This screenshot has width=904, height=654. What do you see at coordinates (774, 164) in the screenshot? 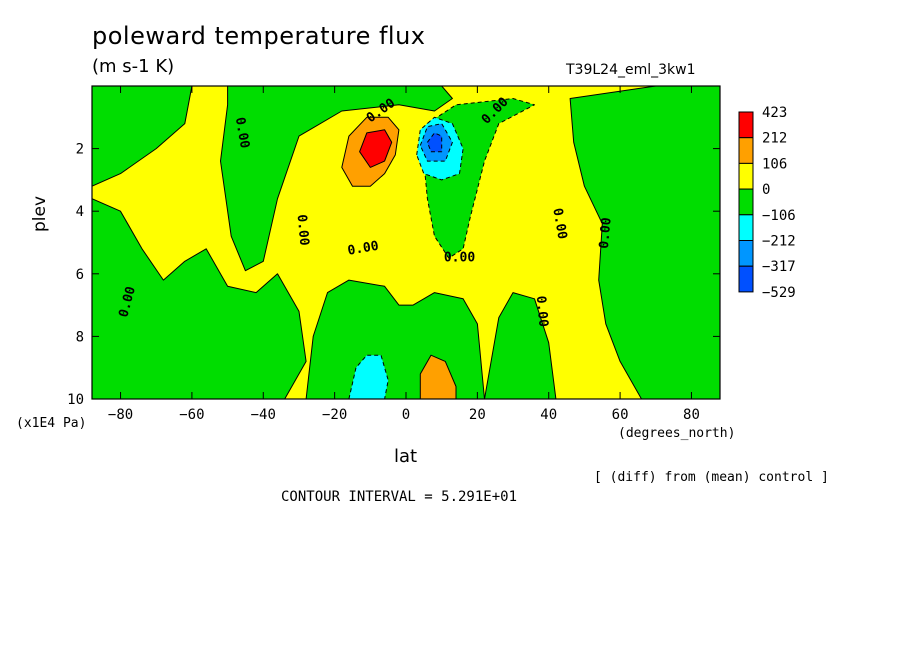
I see `legend-label: 106` at bounding box center [774, 164].